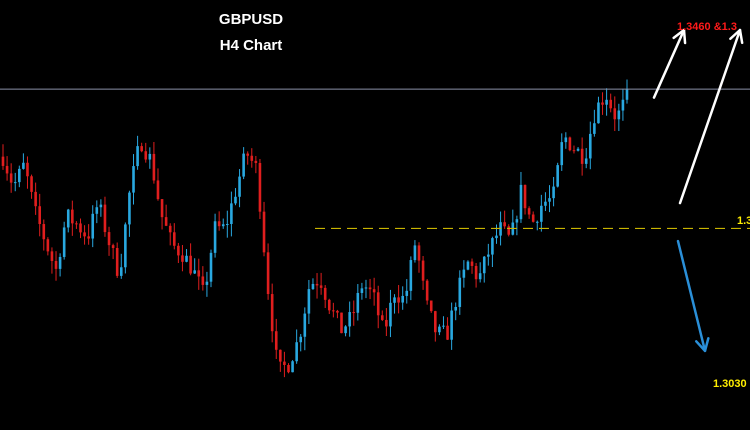  I want to click on chart-title: GBPUSD, so click(251, 19).